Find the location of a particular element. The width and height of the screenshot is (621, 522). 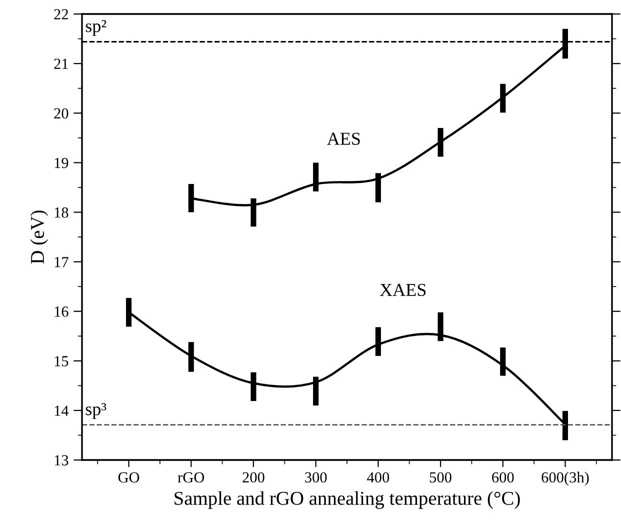

y-tick-label: 13 is located at coordinates (61, 460).